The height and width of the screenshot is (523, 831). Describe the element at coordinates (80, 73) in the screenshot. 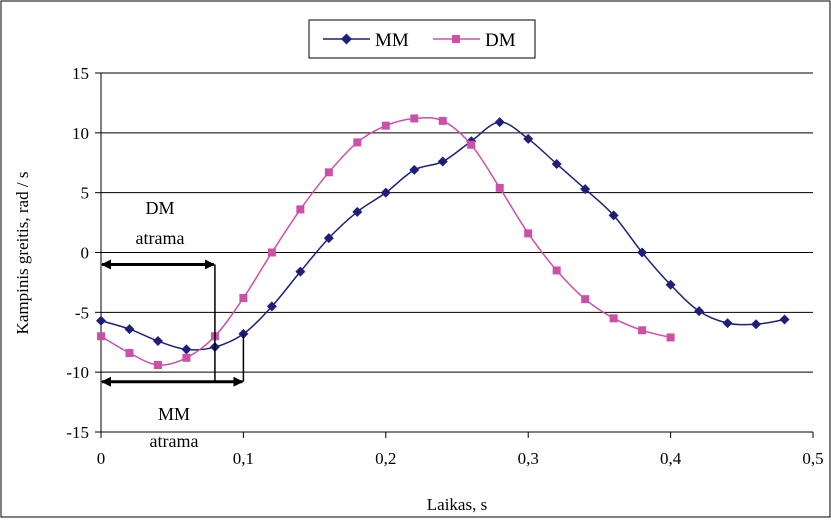

I see `y-tick-label: 15` at that location.